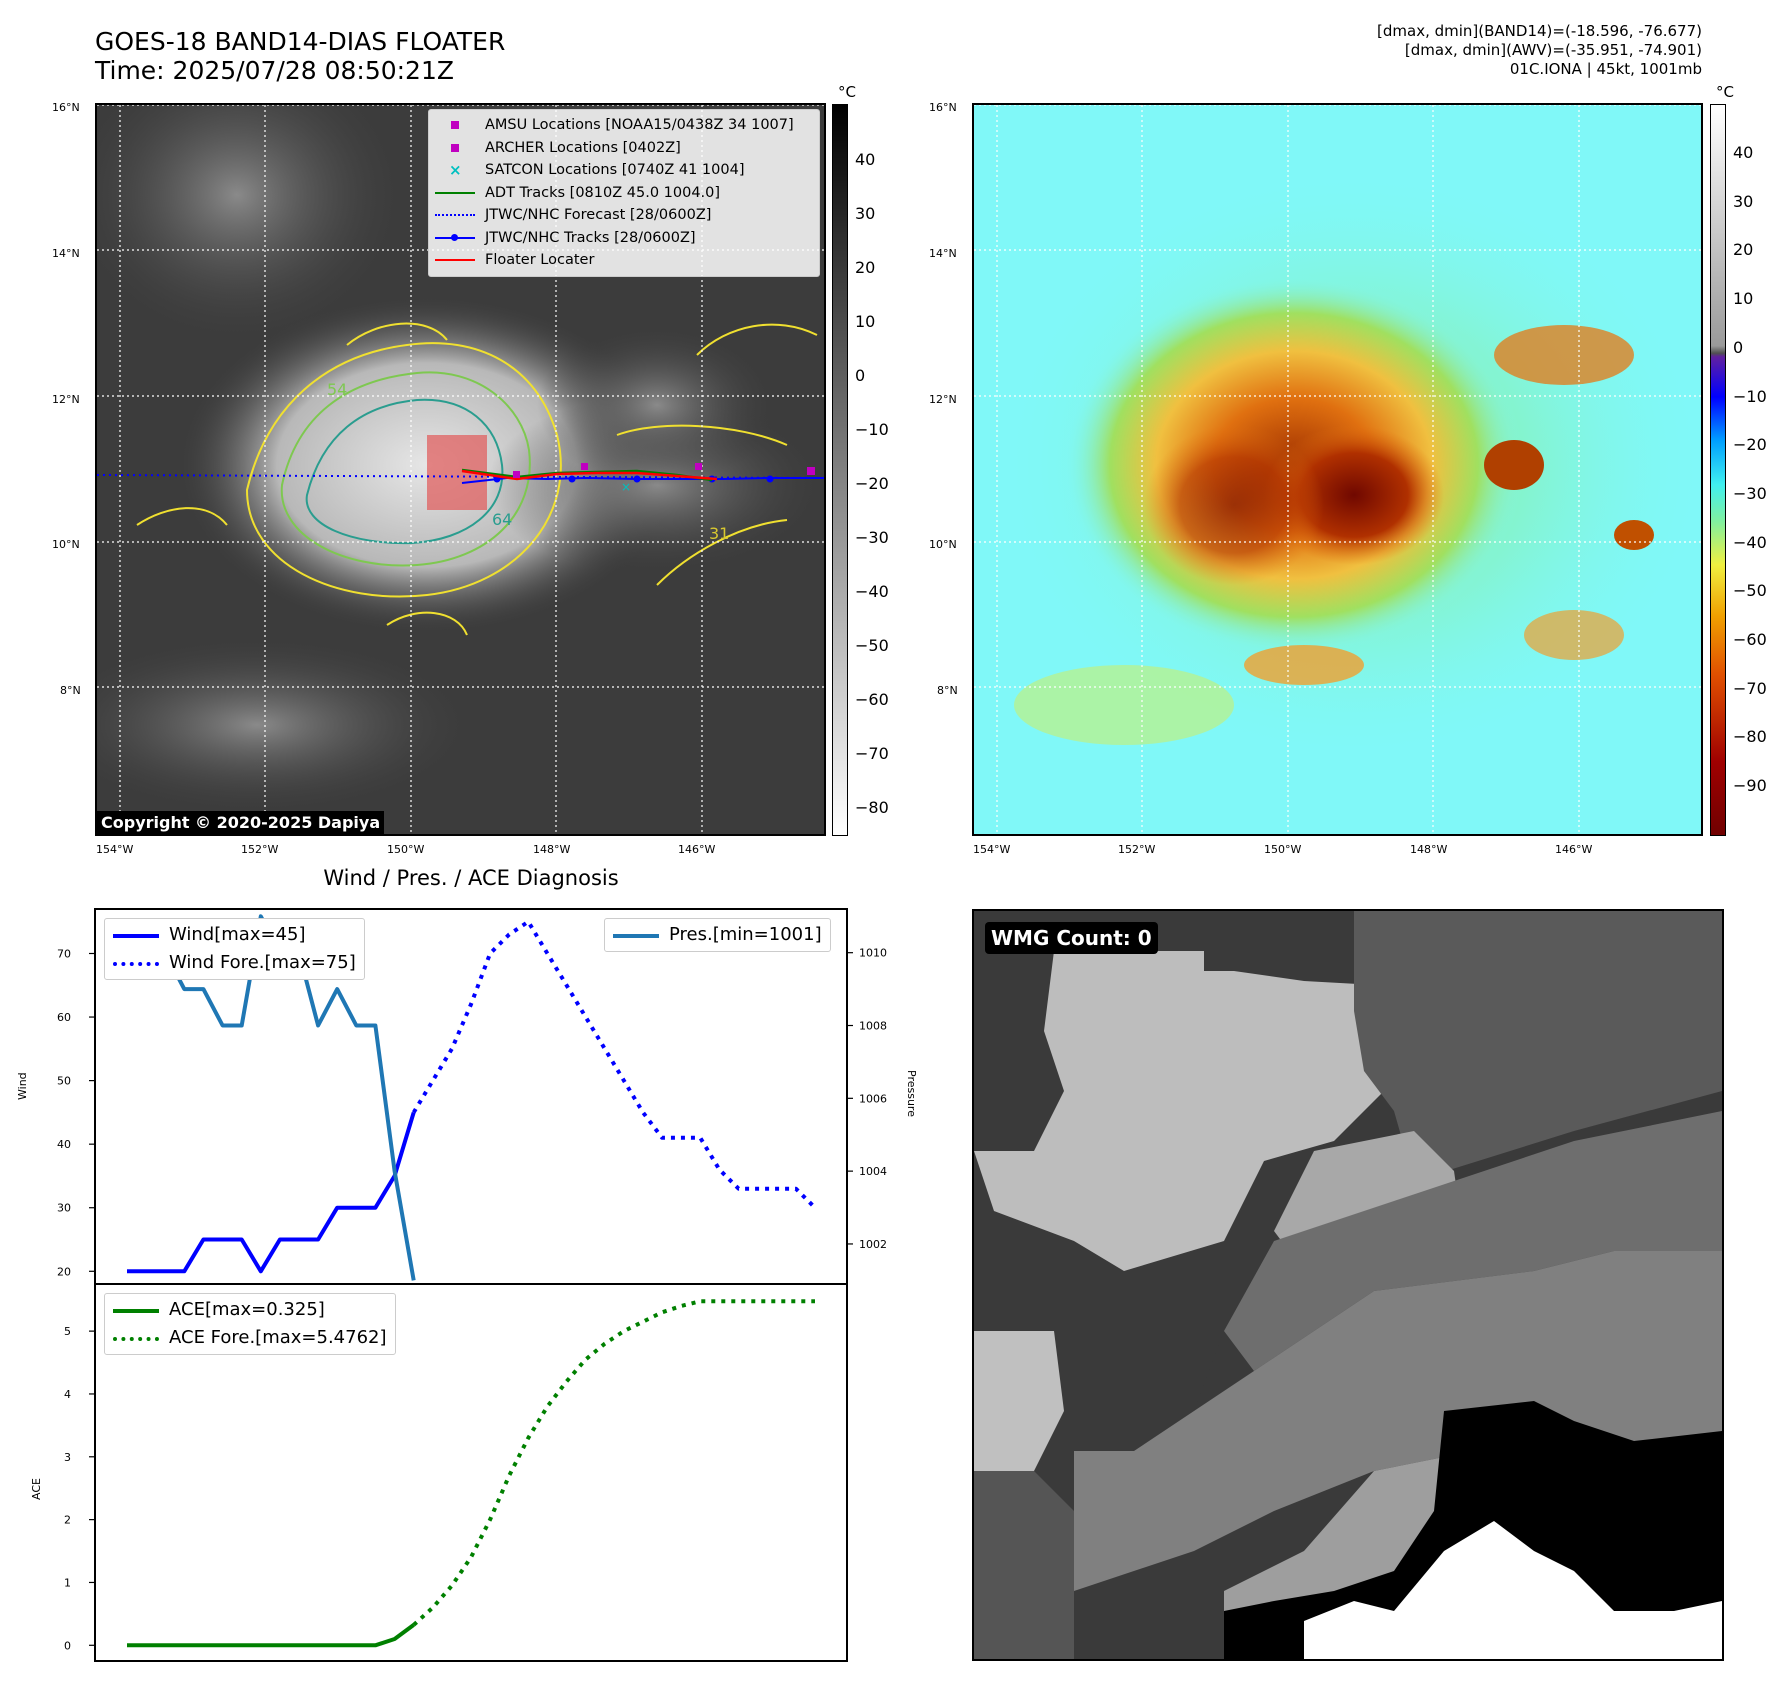 The width and height of the screenshot is (1788, 1693). I want to click on colorbar-gray, so click(840, 470).